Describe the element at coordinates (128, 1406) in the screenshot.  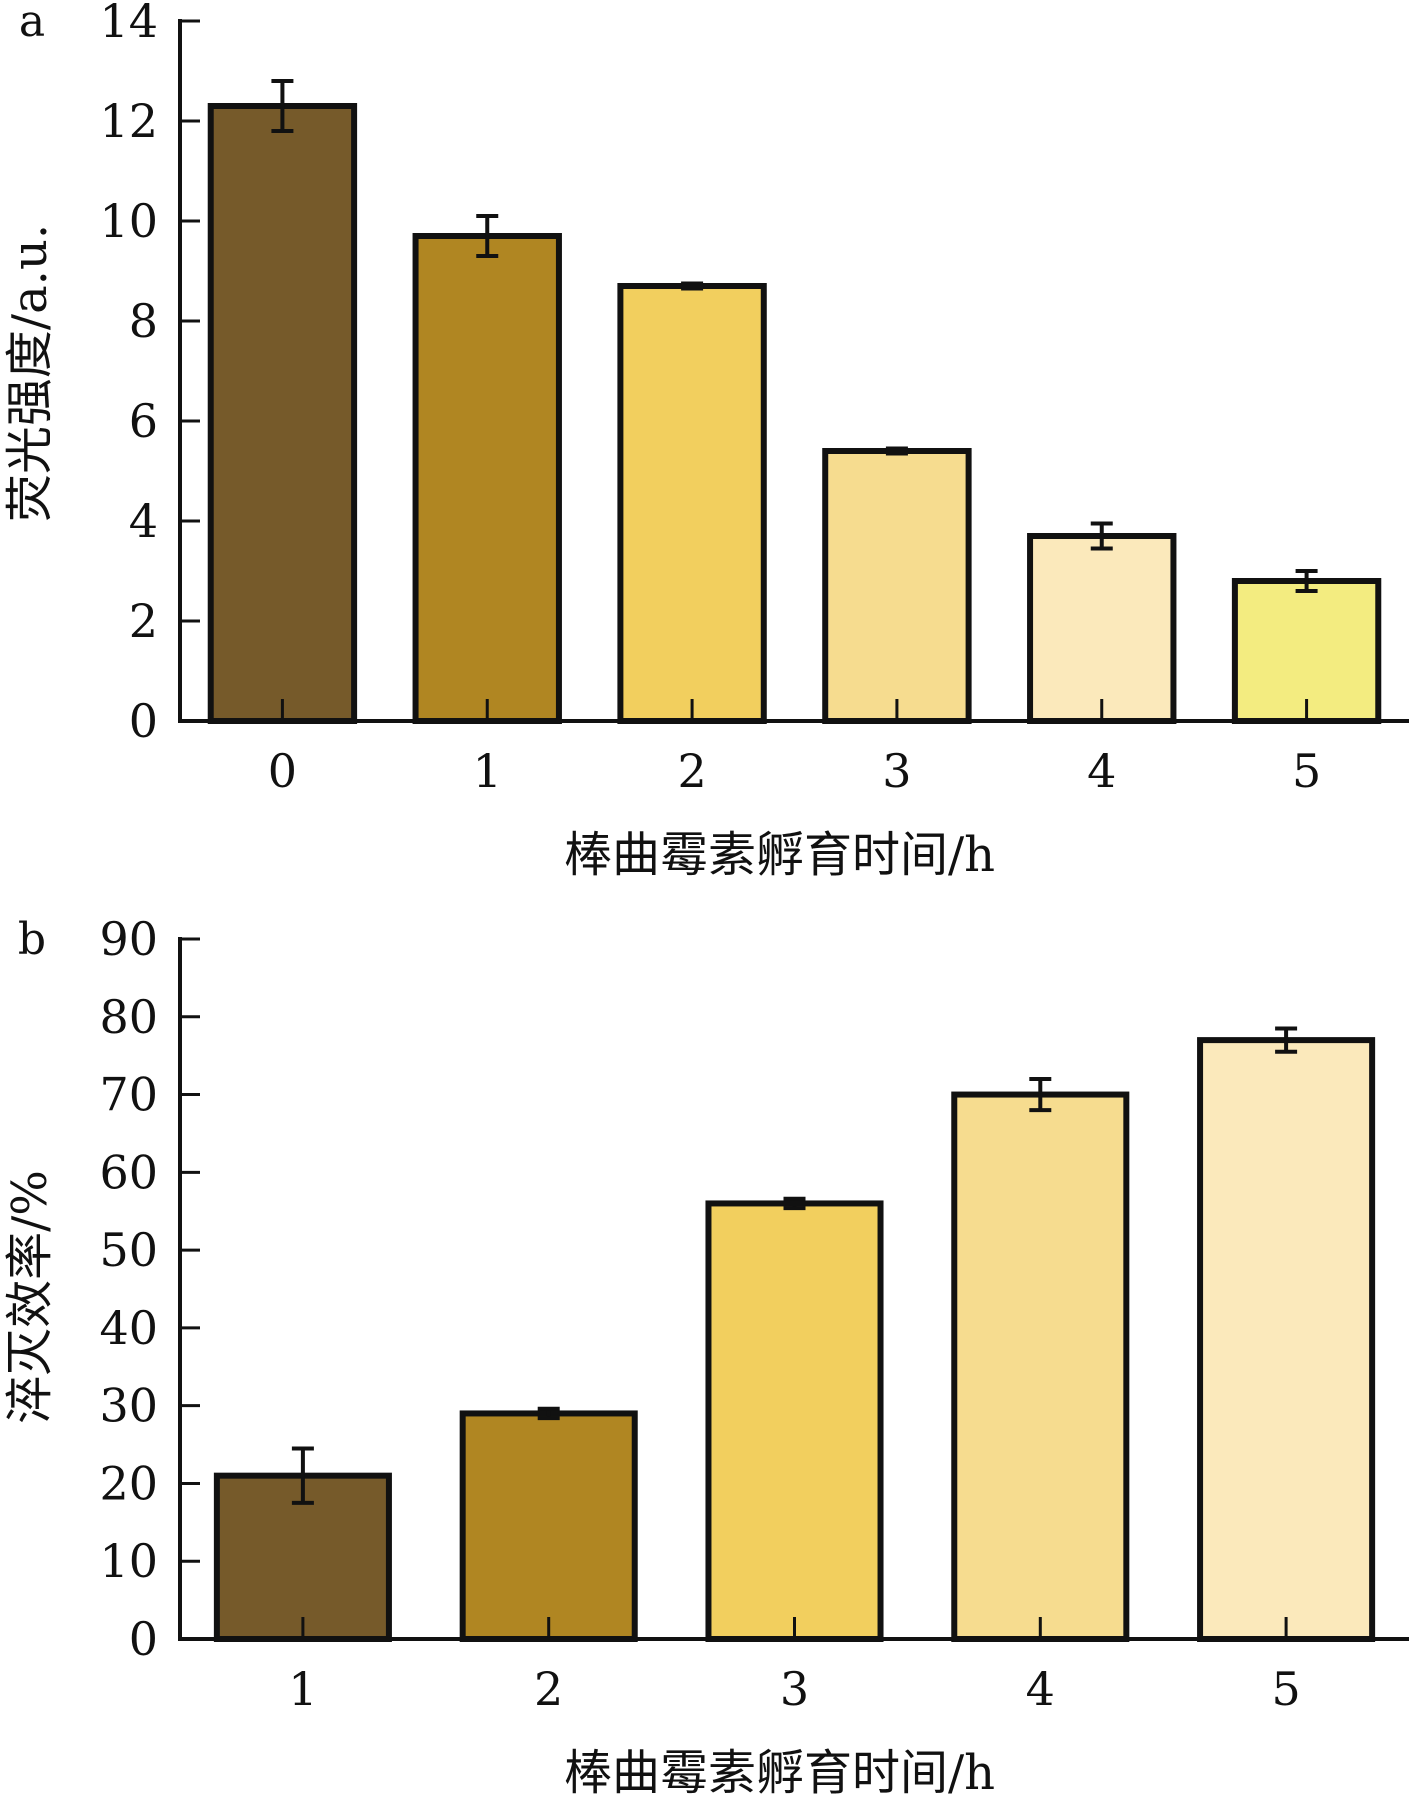
I see `y-tick-label: 30` at that location.